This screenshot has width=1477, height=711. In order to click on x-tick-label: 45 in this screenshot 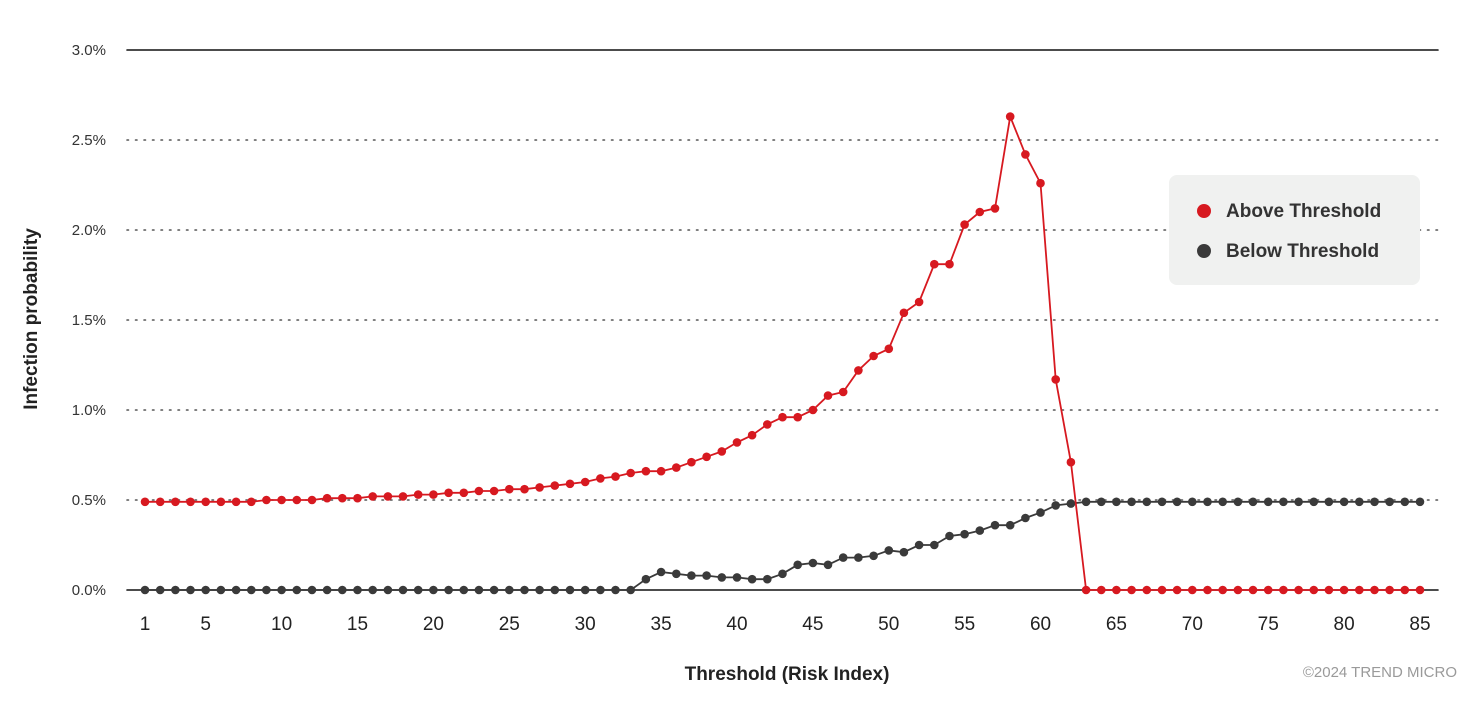, I will do `click(812, 624)`.